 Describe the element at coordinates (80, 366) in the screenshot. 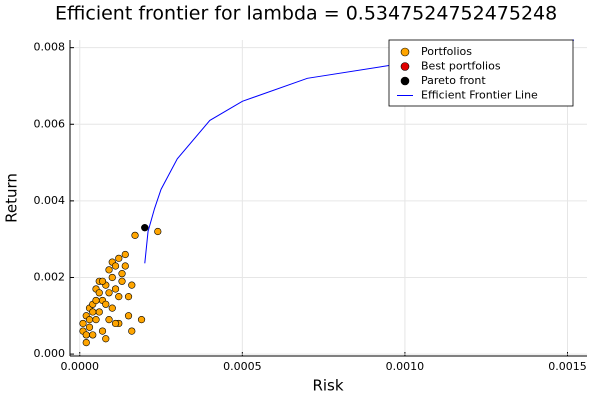

I see `x-tick-label: 0.0000` at that location.